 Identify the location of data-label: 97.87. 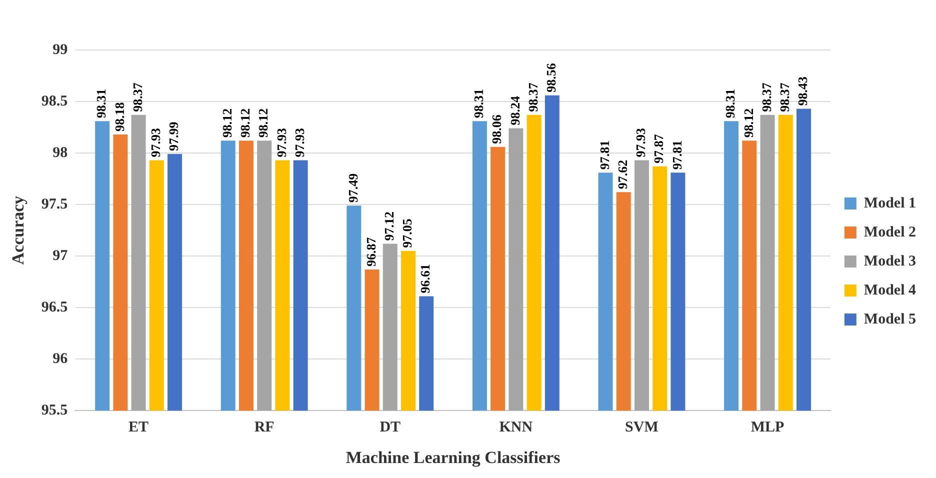
(658, 149).